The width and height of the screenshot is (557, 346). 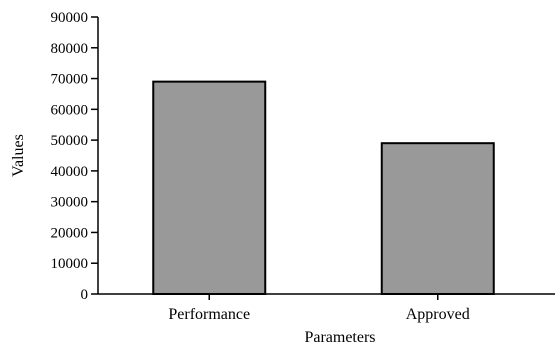 I want to click on y-tick-label: 70000, so click(x=70, y=80).